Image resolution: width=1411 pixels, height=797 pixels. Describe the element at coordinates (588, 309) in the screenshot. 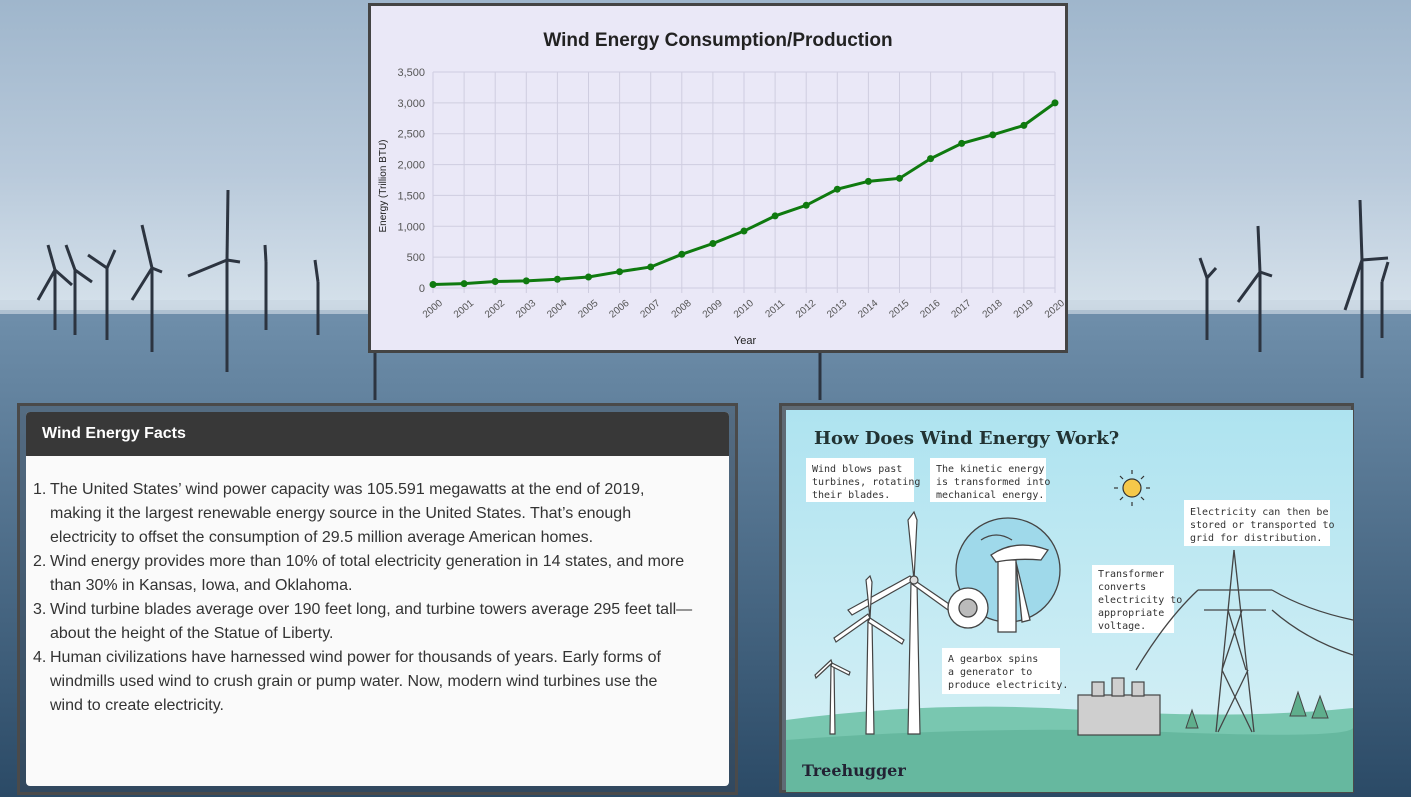

I see `x-tick-label: 2005` at that location.